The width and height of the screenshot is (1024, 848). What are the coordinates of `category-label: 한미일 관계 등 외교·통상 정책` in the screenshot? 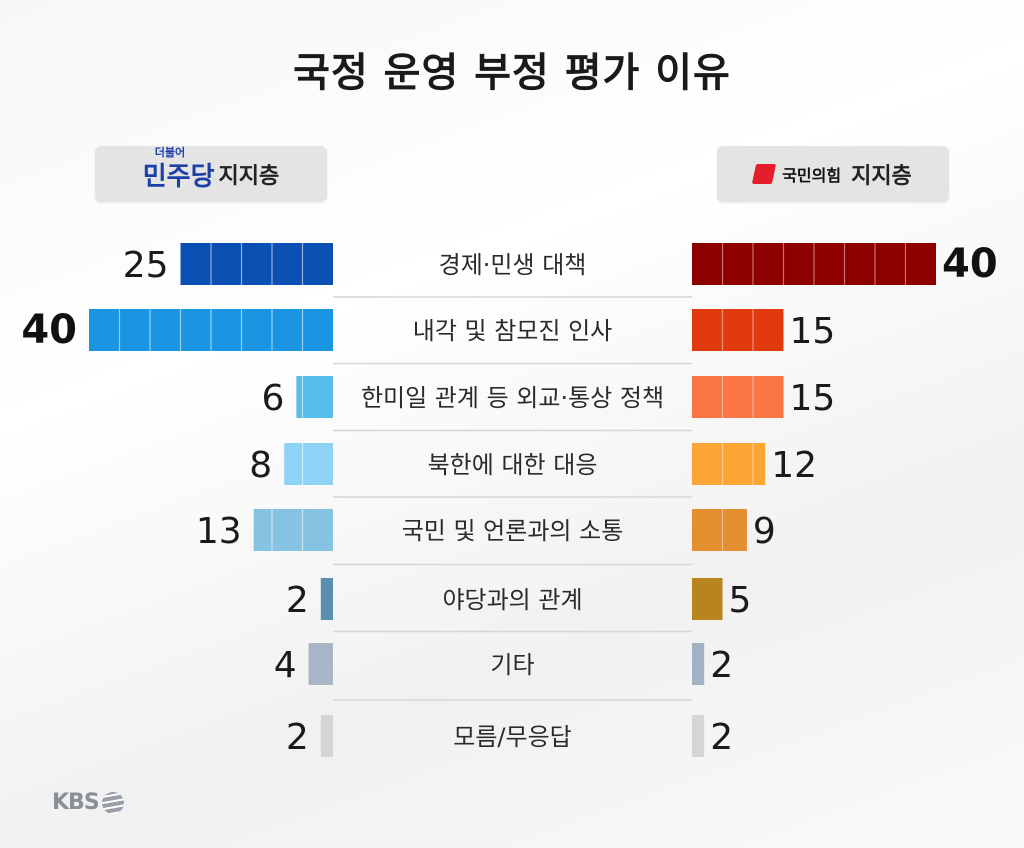 It's located at (512, 398).